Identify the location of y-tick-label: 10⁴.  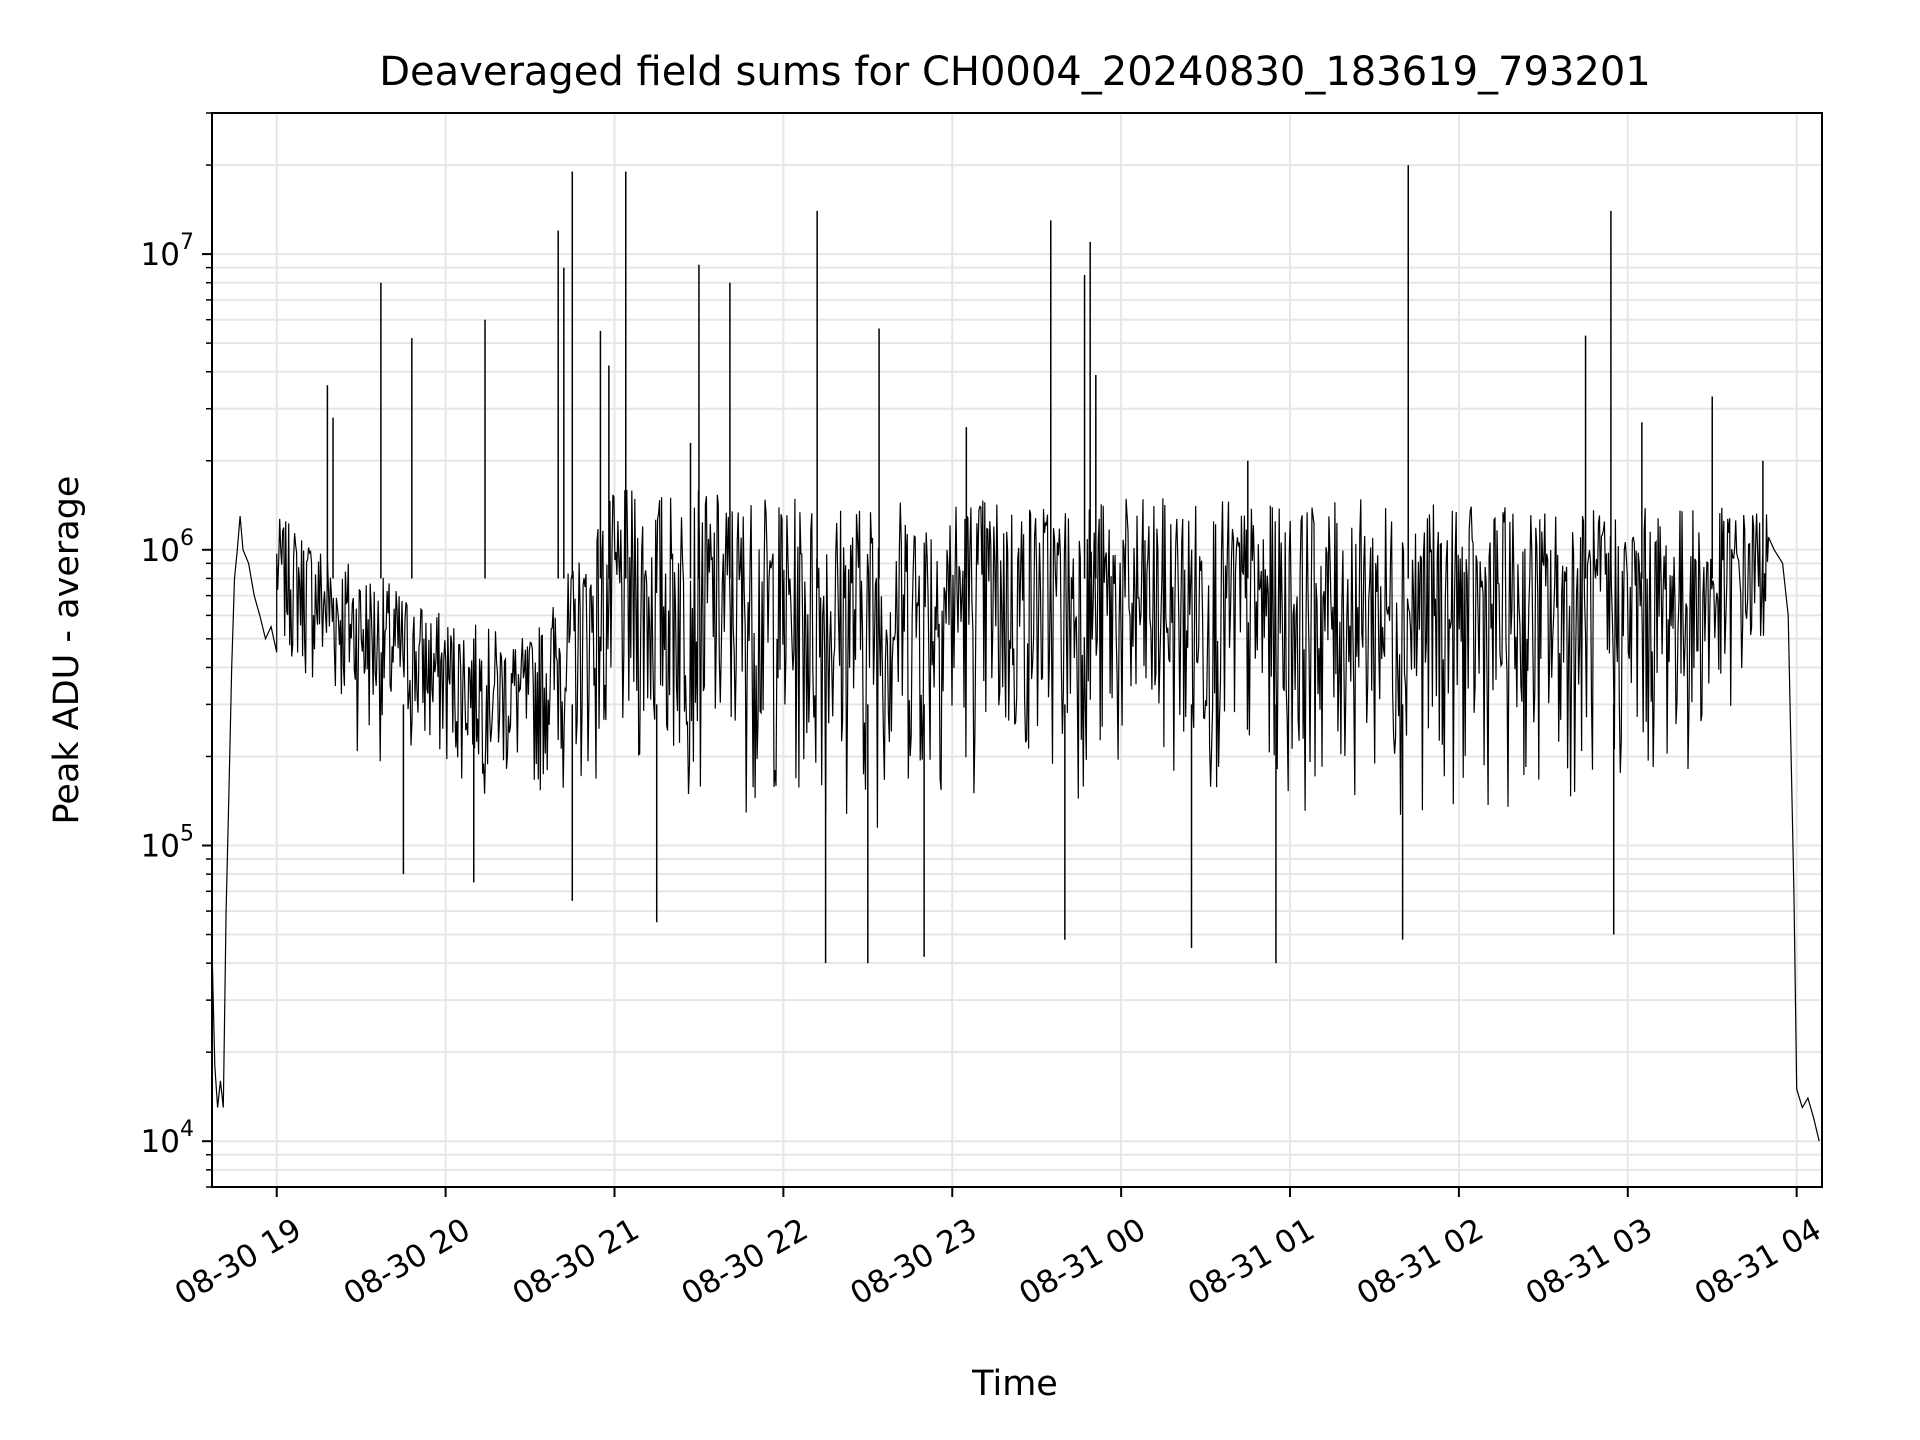
(167, 1138).